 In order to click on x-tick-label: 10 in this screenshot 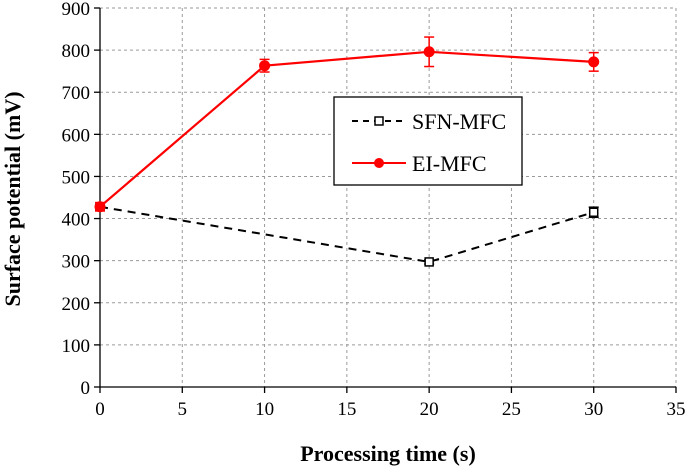, I will do `click(264, 409)`.